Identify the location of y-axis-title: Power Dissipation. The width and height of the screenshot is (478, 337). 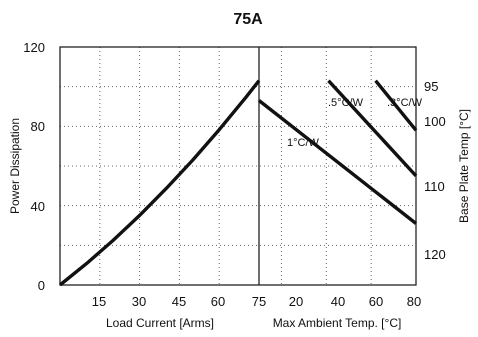
(15, 166).